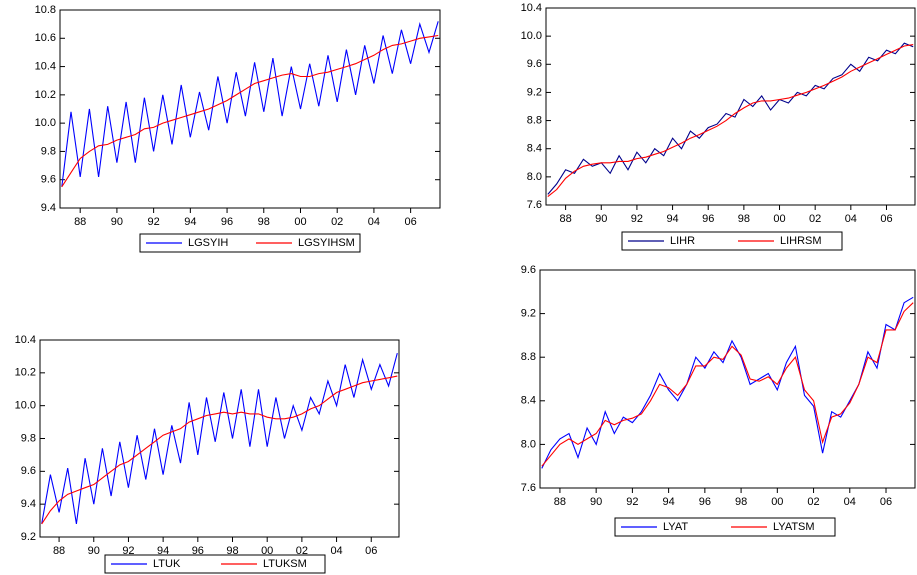 The width and height of the screenshot is (917, 575). I want to click on y-tick-label: 10.6, so click(45, 38).